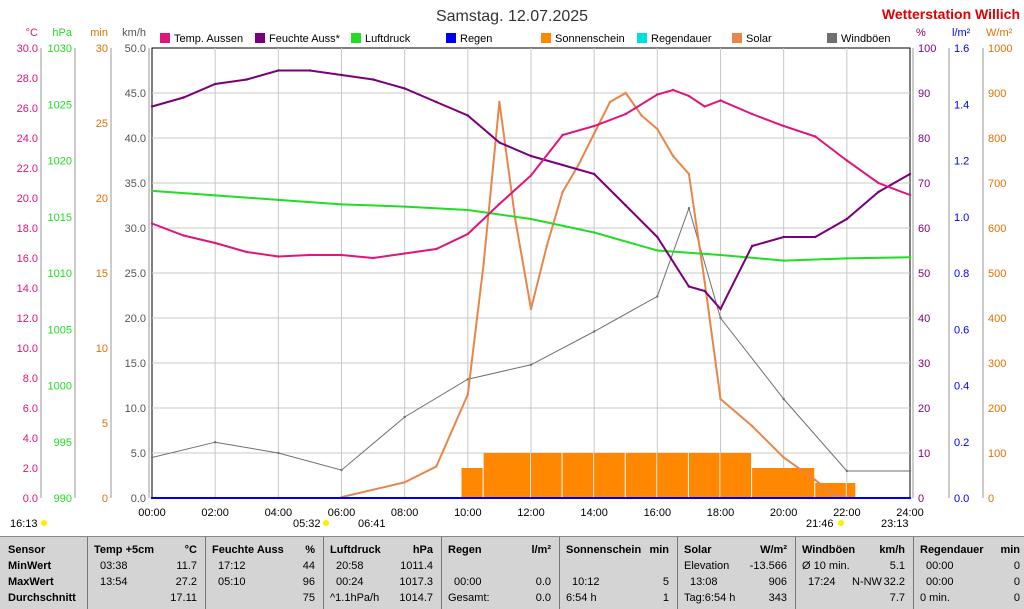 This screenshot has height=609, width=1024. I want to click on time-tick-label: 12:00, so click(531, 513).